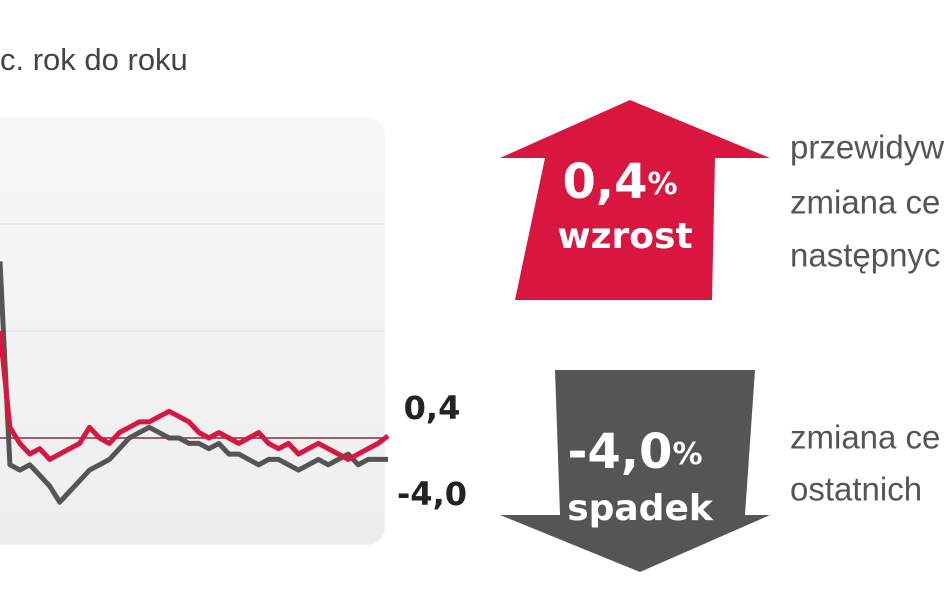  What do you see at coordinates (856, 489) in the screenshot?
I see `side-text: ostatnich` at bounding box center [856, 489].